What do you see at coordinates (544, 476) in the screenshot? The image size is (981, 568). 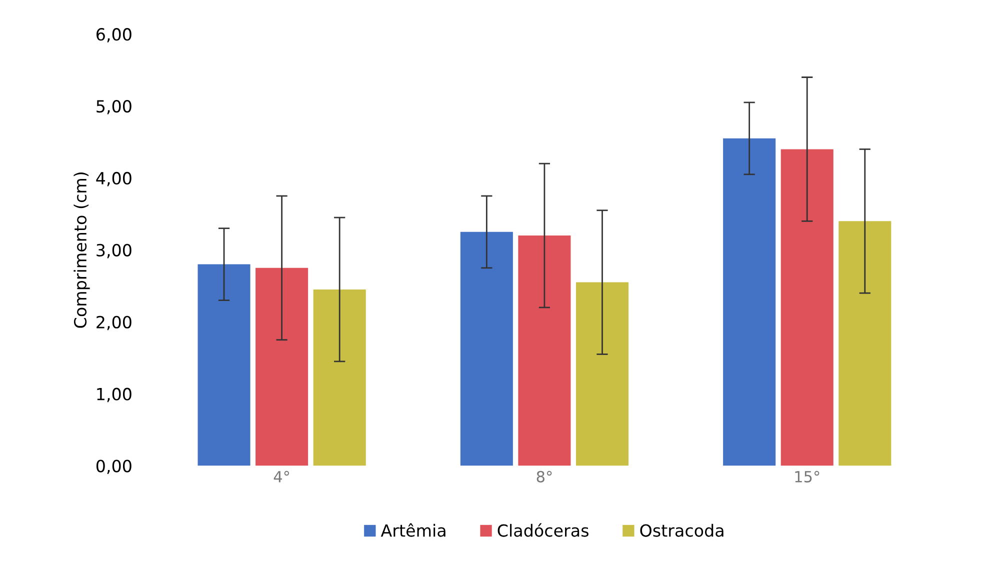 I see `x-tick-label: 8°` at bounding box center [544, 476].